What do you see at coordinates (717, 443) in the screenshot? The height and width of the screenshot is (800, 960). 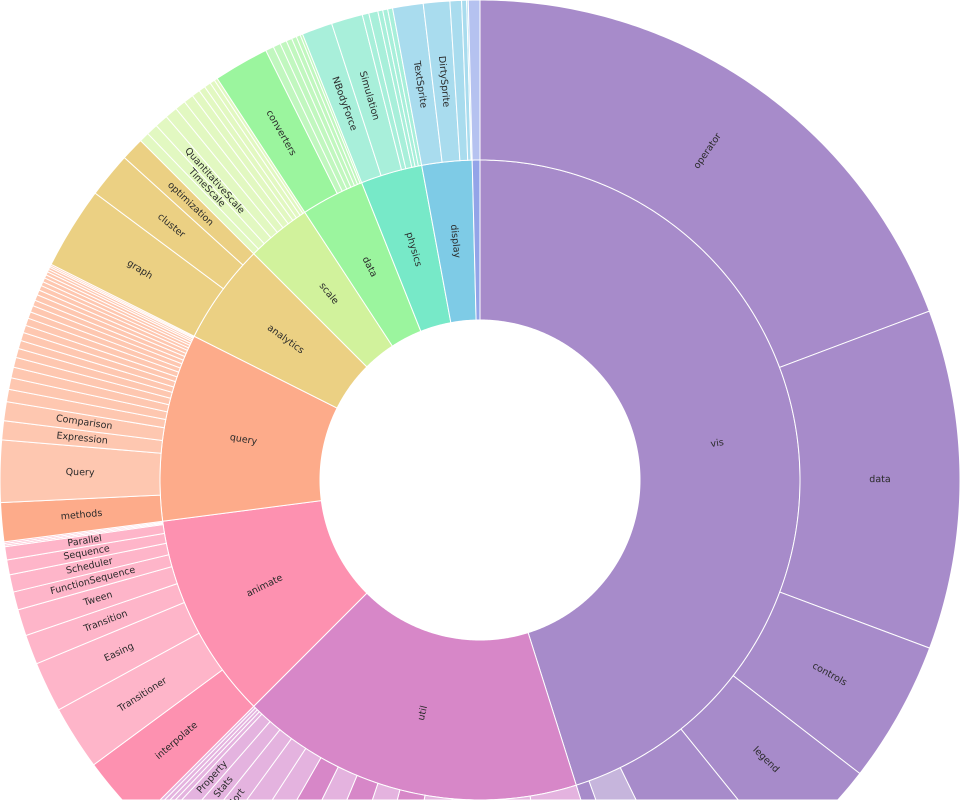 I see `label-vis: vis` at bounding box center [717, 443].